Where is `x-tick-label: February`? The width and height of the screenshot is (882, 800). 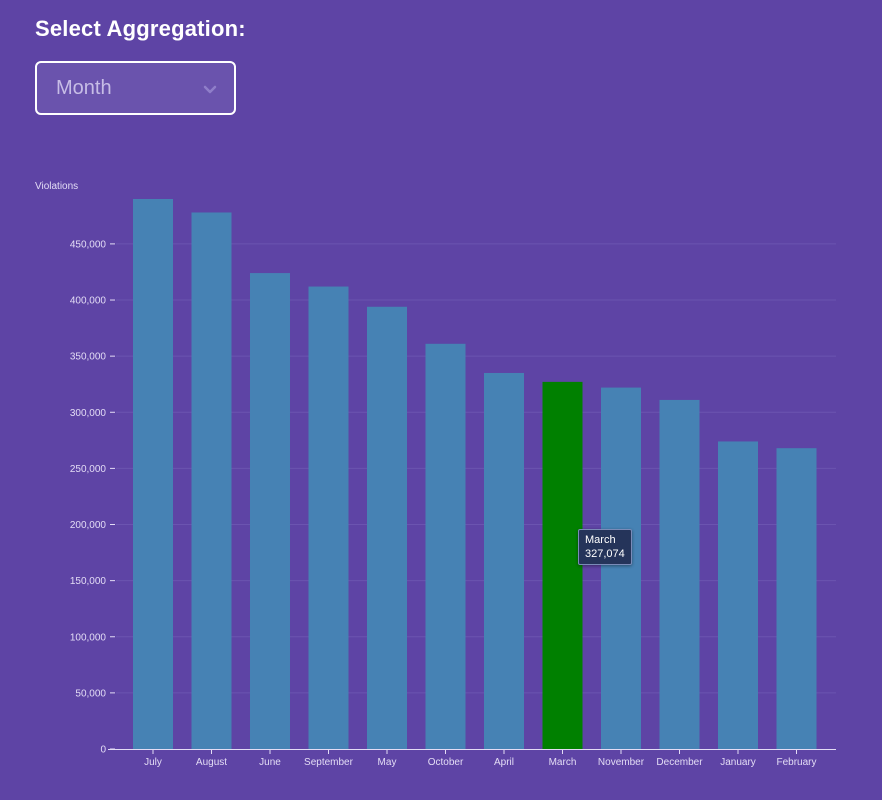 x-tick-label: February is located at coordinates (796, 762).